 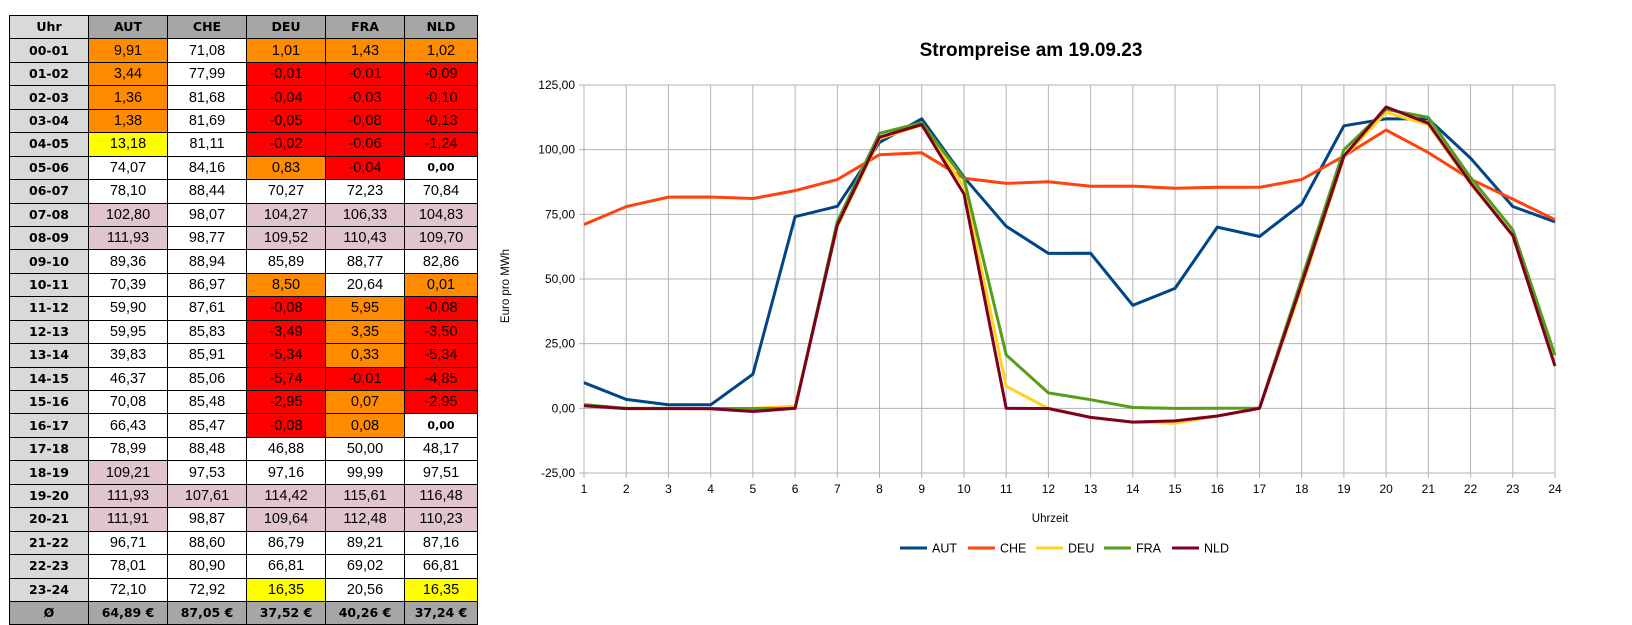 What do you see at coordinates (441, 543) in the screenshot?
I see `cell-nld: 87,16` at bounding box center [441, 543].